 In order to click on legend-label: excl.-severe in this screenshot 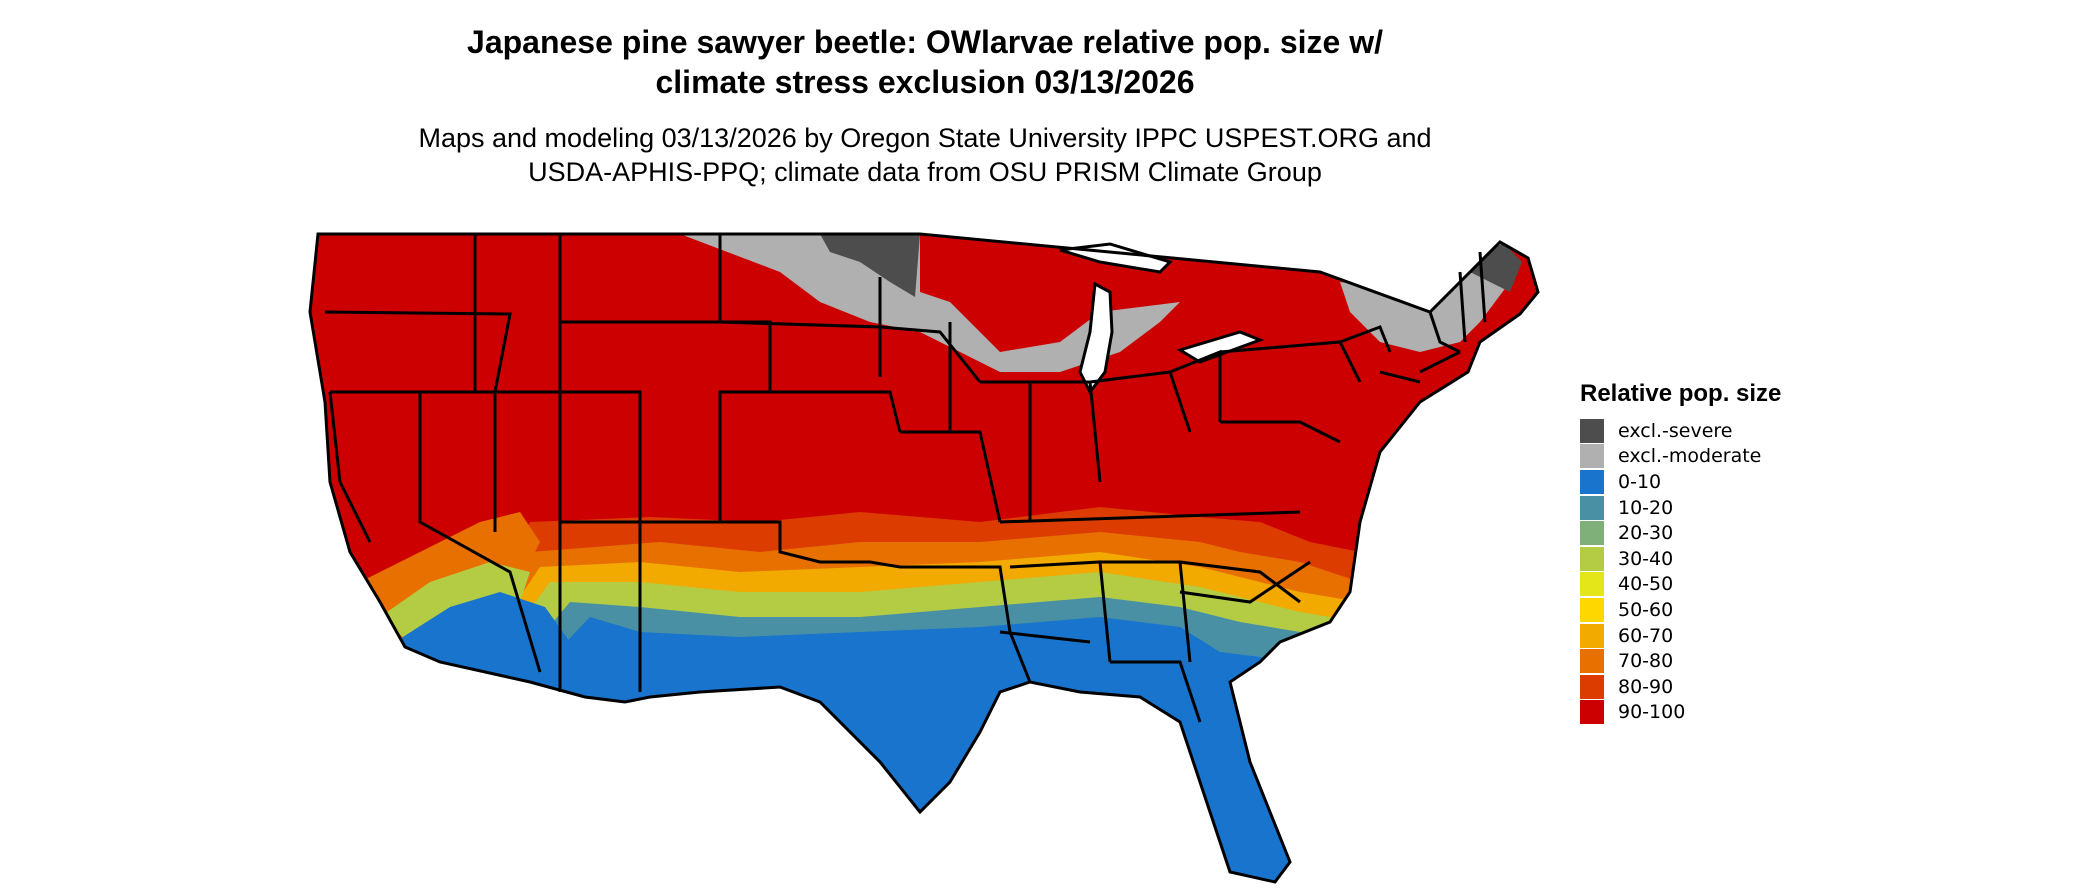, I will do `click(1675, 430)`.